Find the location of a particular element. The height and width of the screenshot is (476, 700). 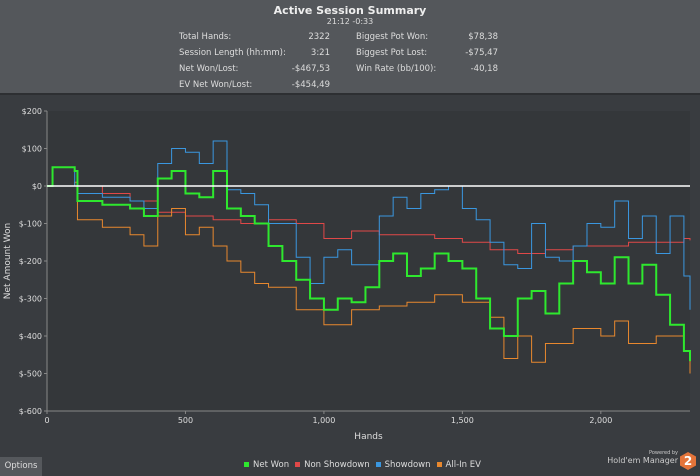

legend-label: All-In EV is located at coordinates (463, 465).